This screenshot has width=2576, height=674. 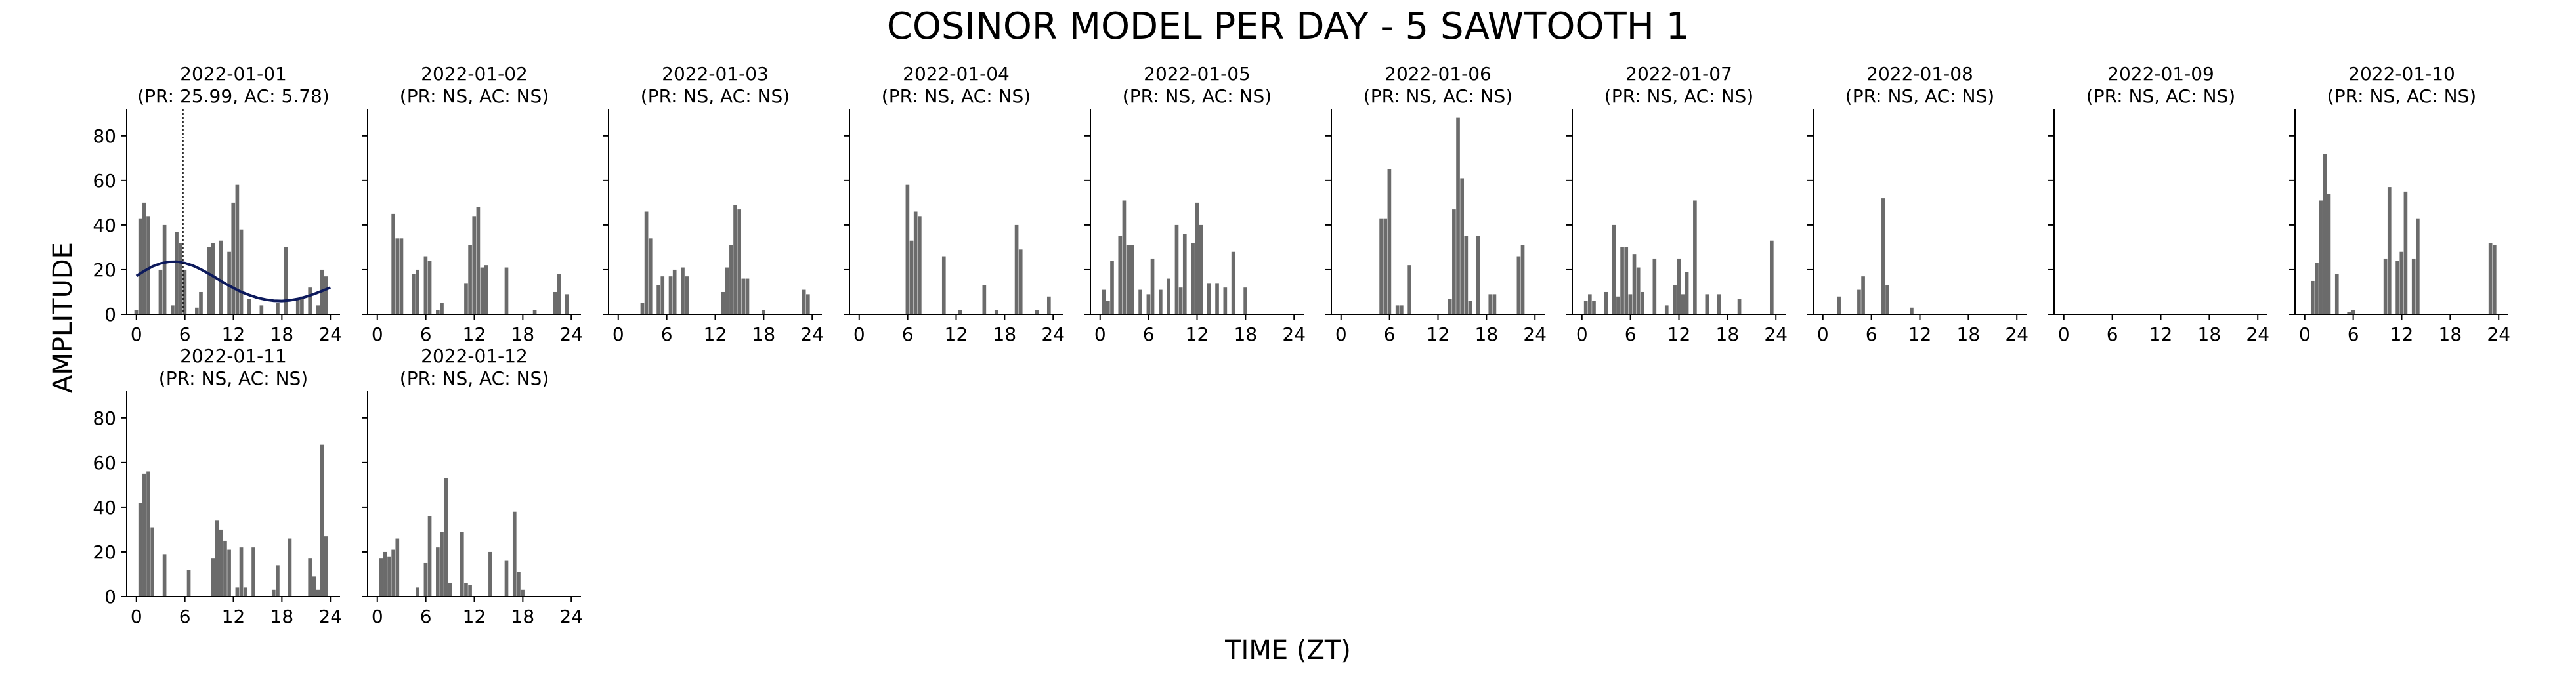 I want to click on panel-8-x-tick-label: 18, so click(x=1969, y=334).